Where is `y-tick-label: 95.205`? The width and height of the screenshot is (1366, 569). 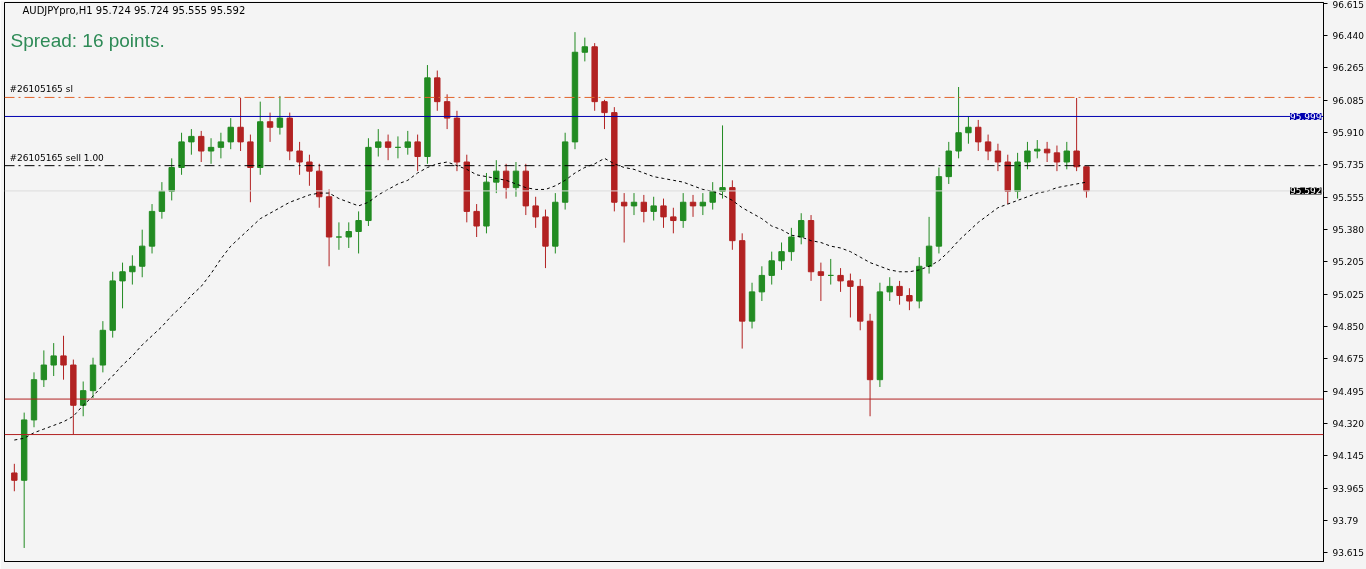
y-tick-label: 95.205 is located at coordinates (1348, 262).